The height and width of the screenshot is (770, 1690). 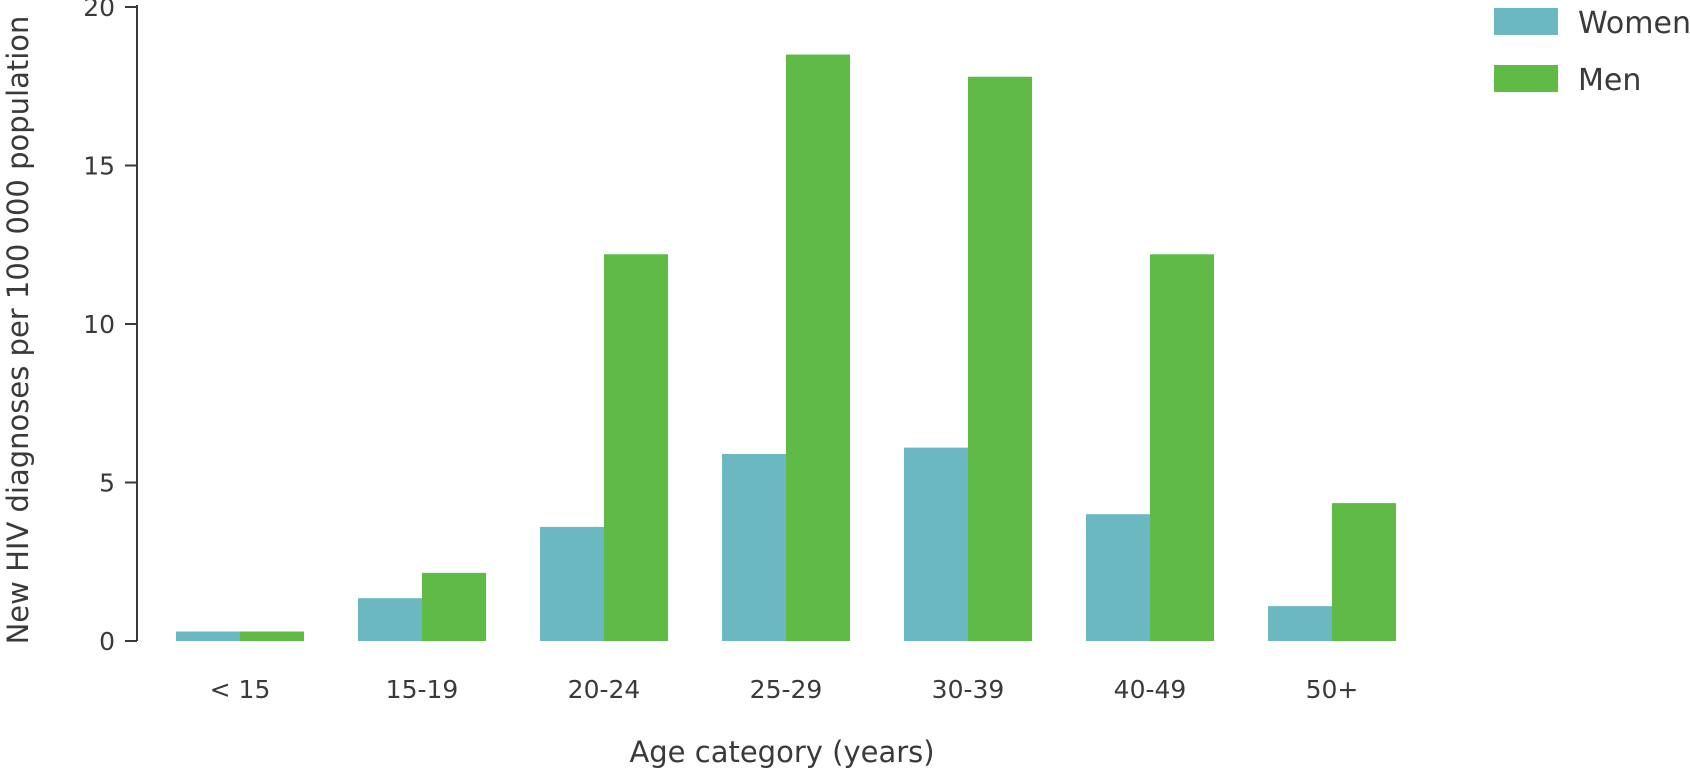 I want to click on legend: Women Men, so click(x=1592, y=52).